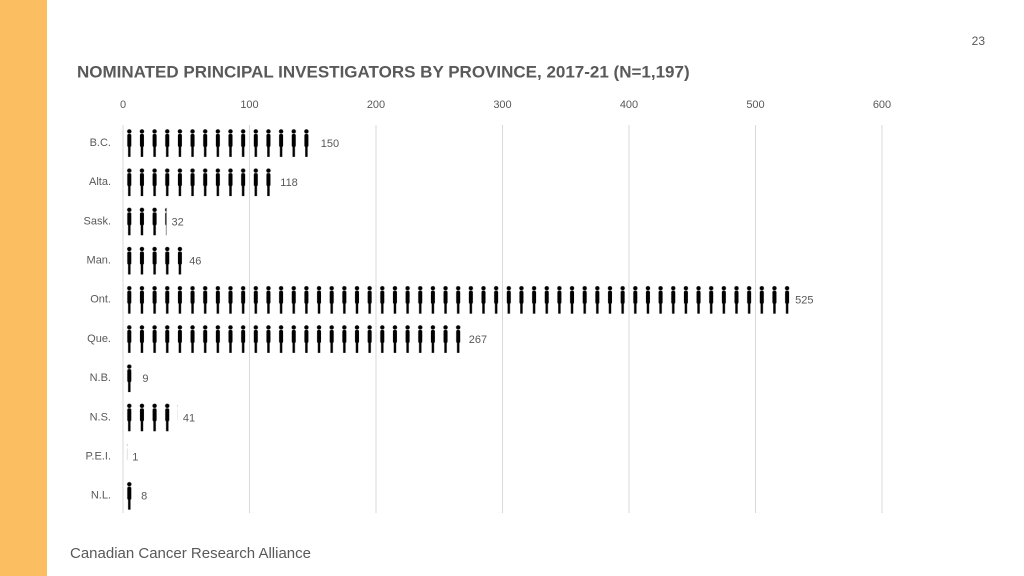 The width and height of the screenshot is (1024, 576). What do you see at coordinates (23, 288) in the screenshot?
I see `side-strip` at bounding box center [23, 288].